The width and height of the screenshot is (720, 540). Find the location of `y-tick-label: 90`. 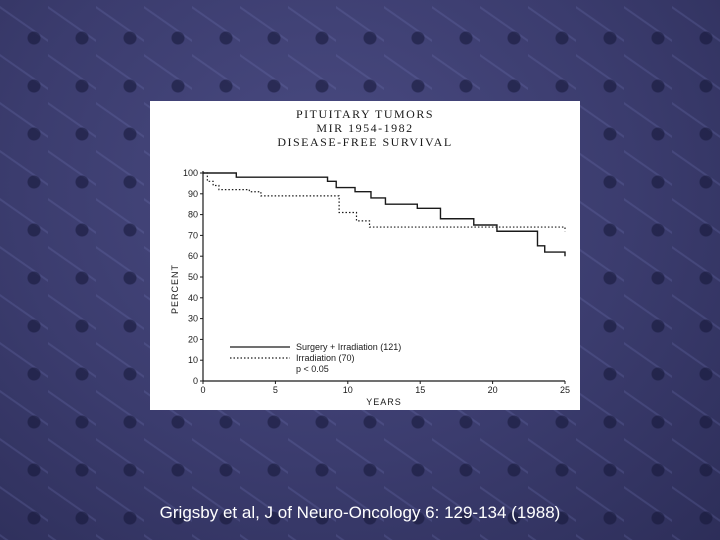

y-tick-label: 90 is located at coordinates (193, 194).